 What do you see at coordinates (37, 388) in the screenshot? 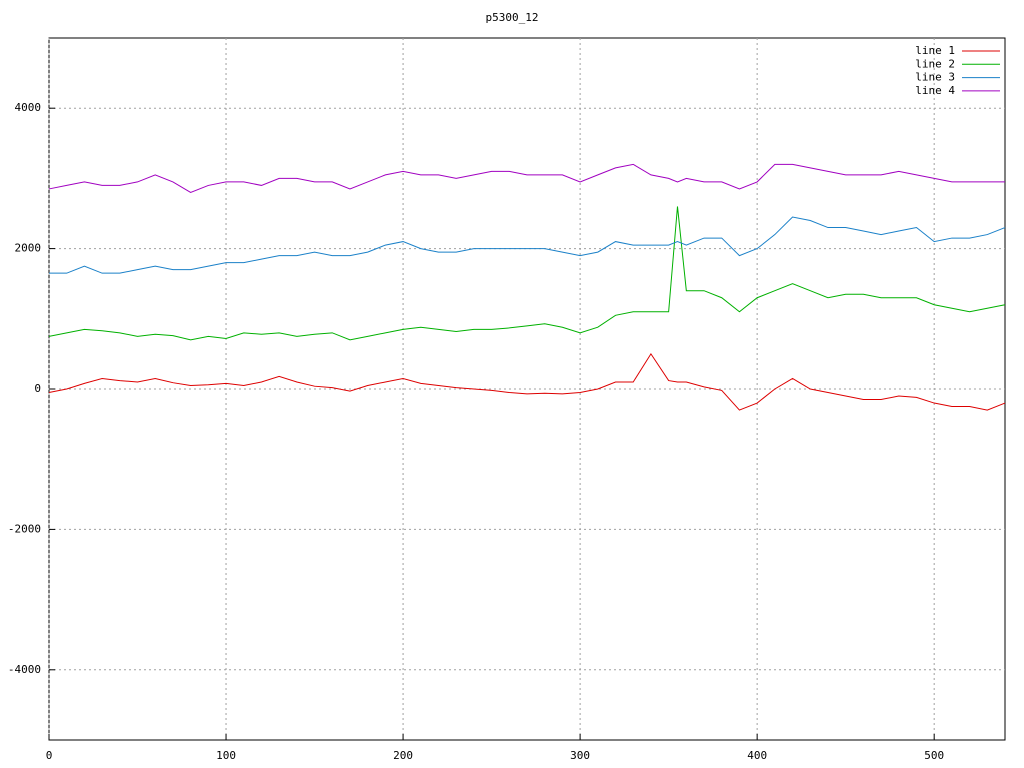
I see `y-tick-label: 0` at bounding box center [37, 388].